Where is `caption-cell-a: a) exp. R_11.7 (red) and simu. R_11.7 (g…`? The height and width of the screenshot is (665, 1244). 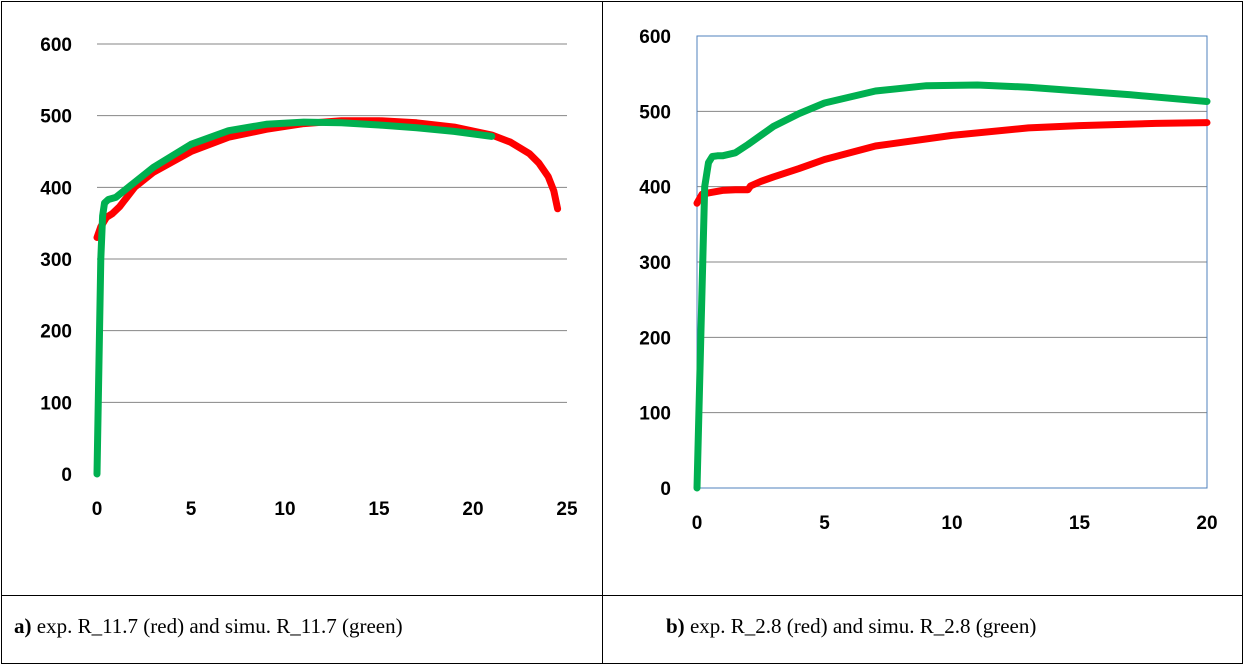
caption-cell-a: a) exp. R_11.7 (red) and simu. R_11.7 (g… is located at coordinates (302, 629).